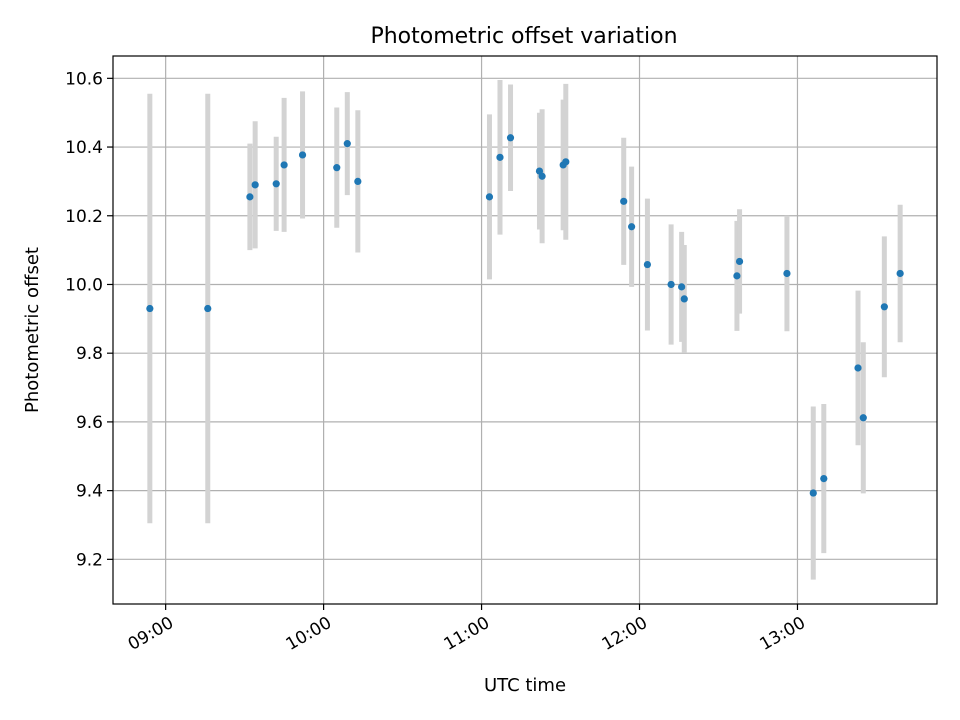 The image size is (960, 720). Describe the element at coordinates (84, 148) in the screenshot. I see `y-tick-label: 10.4` at that location.